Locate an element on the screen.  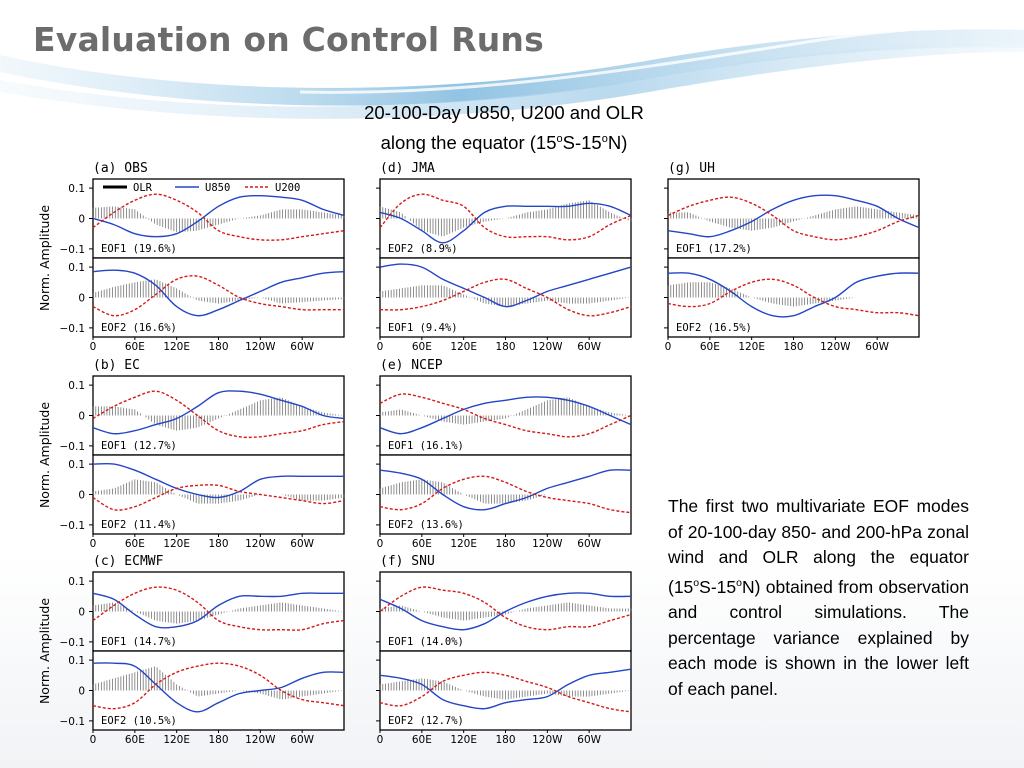
legend-u200-label: U200 is located at coordinates (287, 188).